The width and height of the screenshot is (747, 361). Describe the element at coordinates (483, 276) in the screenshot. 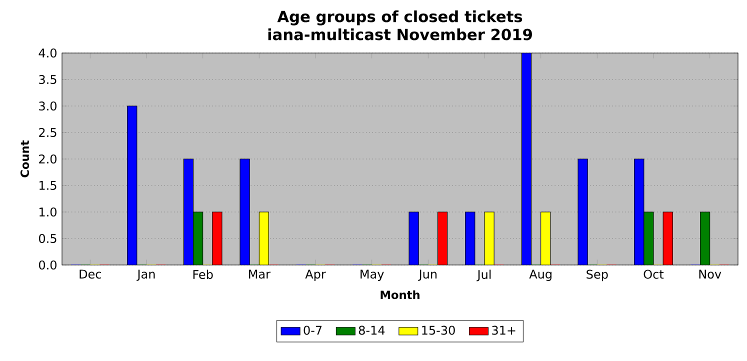

I see `x-tick-label: Jul` at that location.